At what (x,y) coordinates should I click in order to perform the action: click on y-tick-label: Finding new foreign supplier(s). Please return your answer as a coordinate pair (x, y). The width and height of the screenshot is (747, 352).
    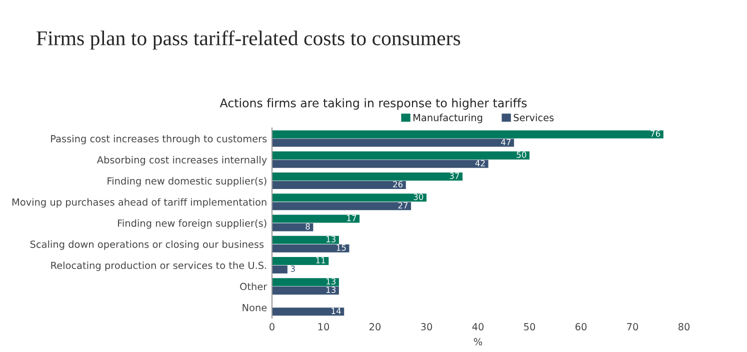
    Looking at the image, I should click on (192, 224).